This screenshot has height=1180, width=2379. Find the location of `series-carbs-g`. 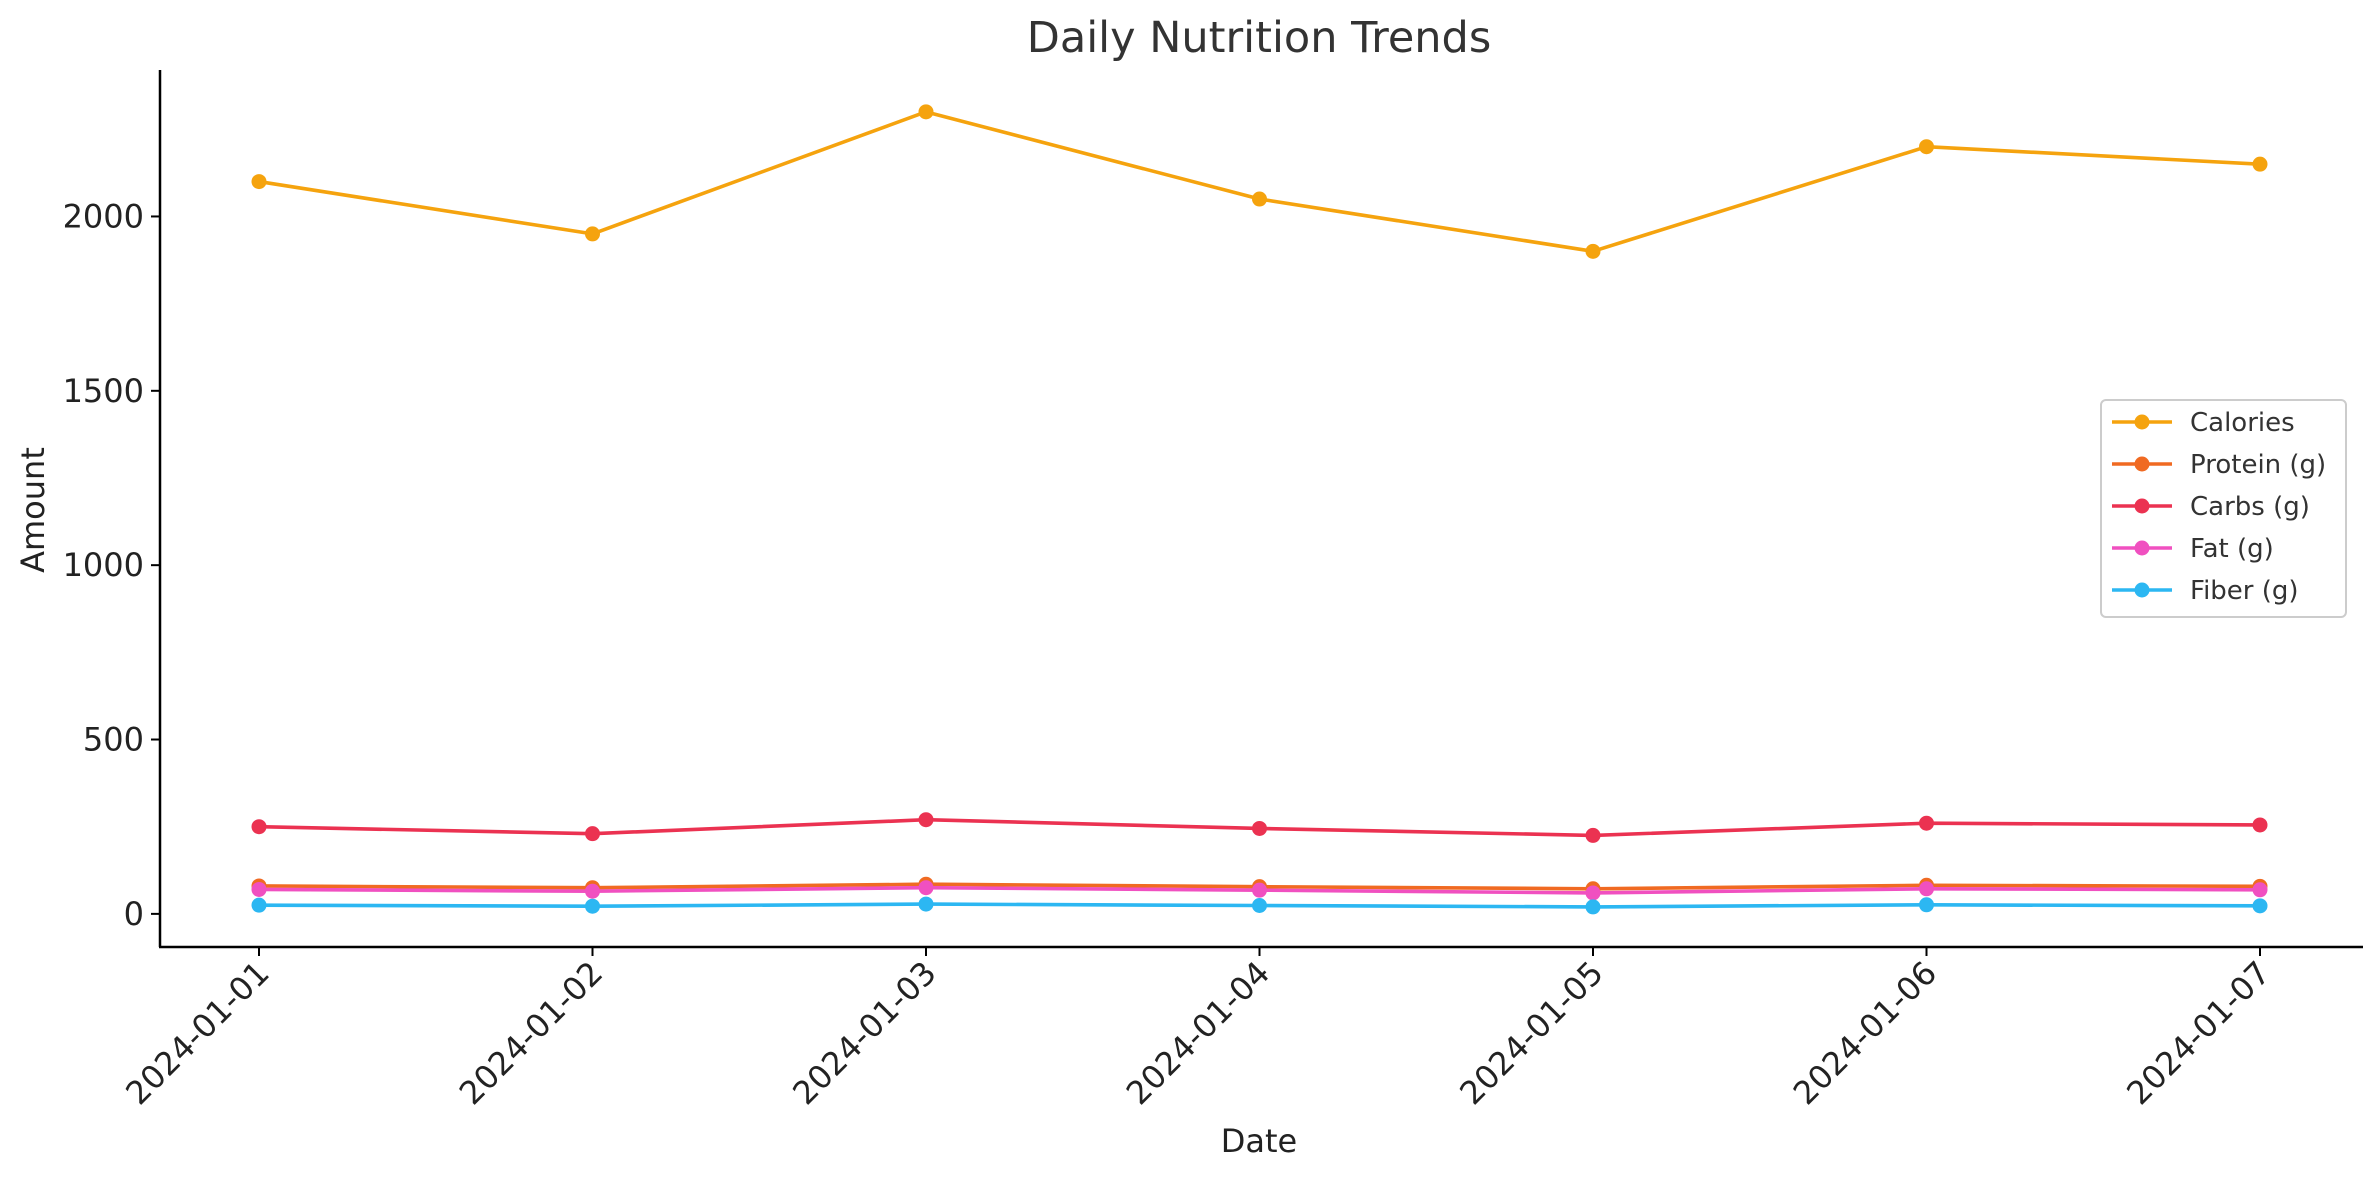

series-carbs-g is located at coordinates (1259, 827).